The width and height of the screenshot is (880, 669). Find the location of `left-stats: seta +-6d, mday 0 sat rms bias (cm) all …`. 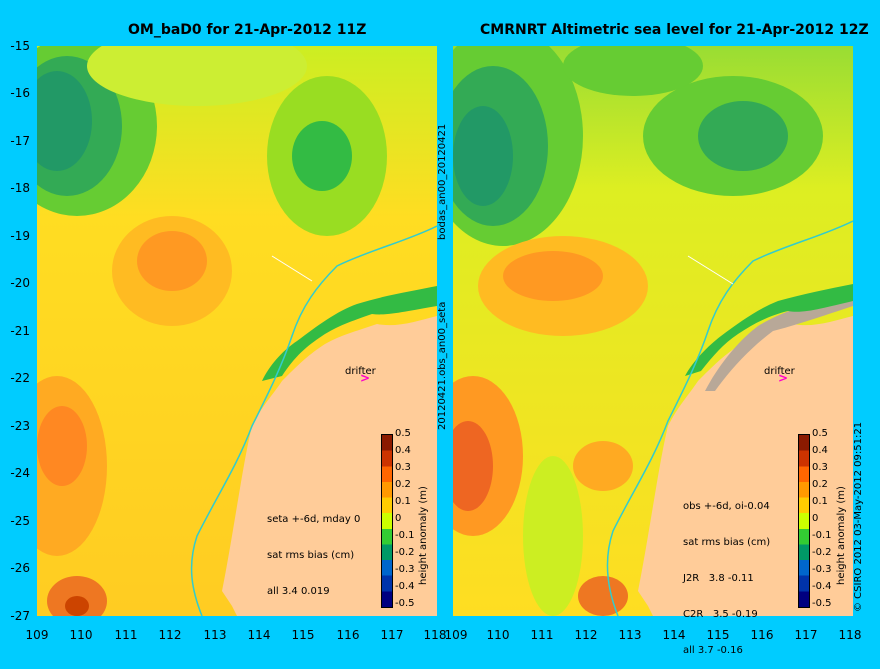

left-stats: seta +-6d, mday 0 sat rms bias (cm) all … is located at coordinates (313, 550).